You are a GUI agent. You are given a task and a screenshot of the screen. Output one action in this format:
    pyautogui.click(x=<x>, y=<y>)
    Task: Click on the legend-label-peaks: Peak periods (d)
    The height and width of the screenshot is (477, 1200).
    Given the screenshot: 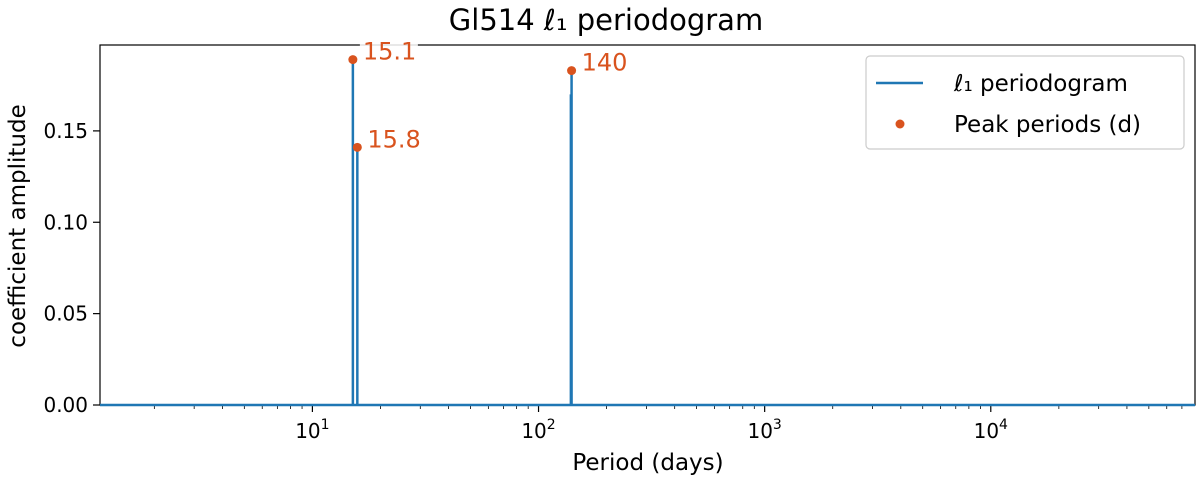 What is the action you would take?
    pyautogui.click(x=1047, y=125)
    